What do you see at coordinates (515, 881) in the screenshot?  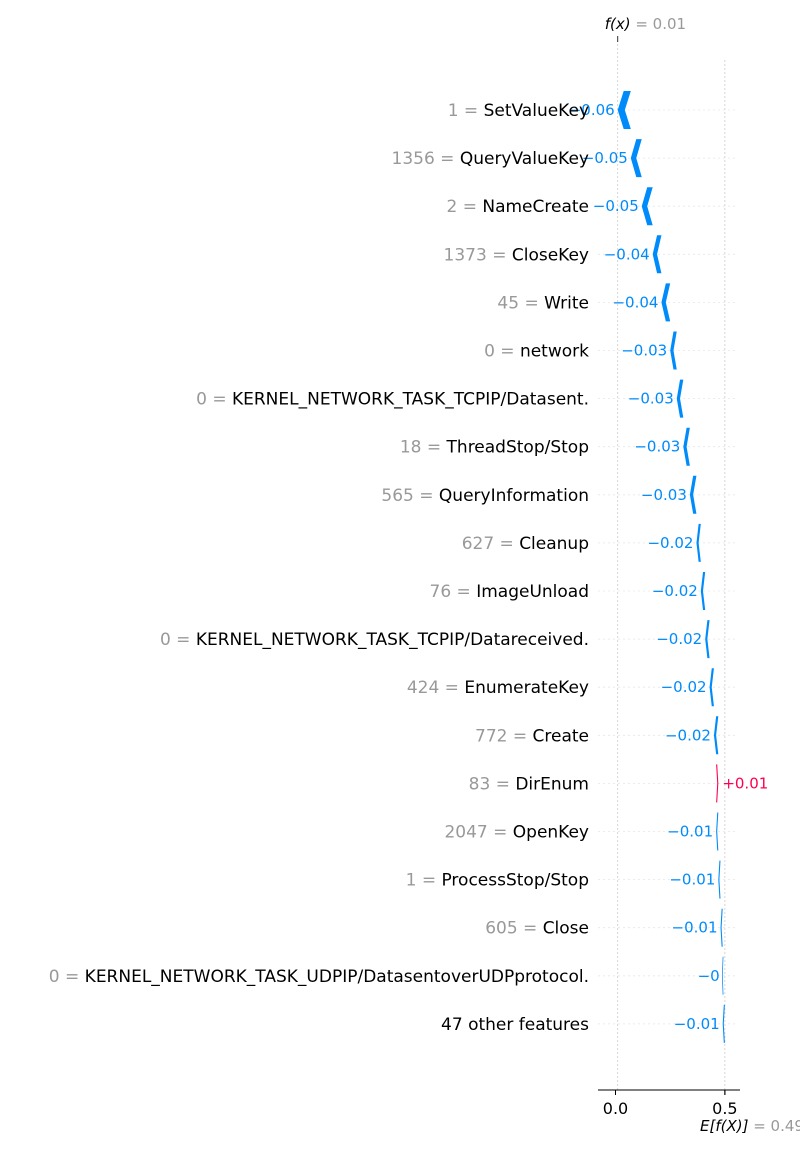 I see `feature-name: ProcessStop/Stop` at bounding box center [515, 881].